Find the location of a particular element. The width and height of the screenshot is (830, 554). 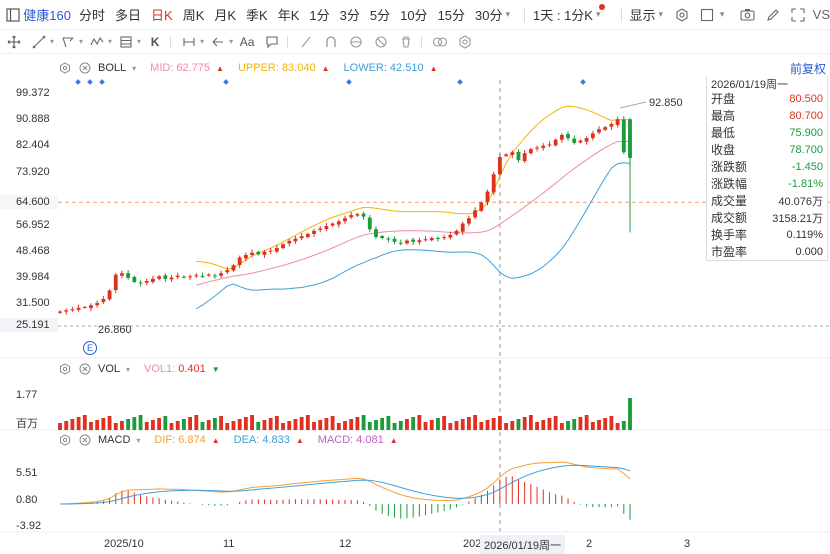

tab-period-1: 多日 is located at coordinates (128, 15).